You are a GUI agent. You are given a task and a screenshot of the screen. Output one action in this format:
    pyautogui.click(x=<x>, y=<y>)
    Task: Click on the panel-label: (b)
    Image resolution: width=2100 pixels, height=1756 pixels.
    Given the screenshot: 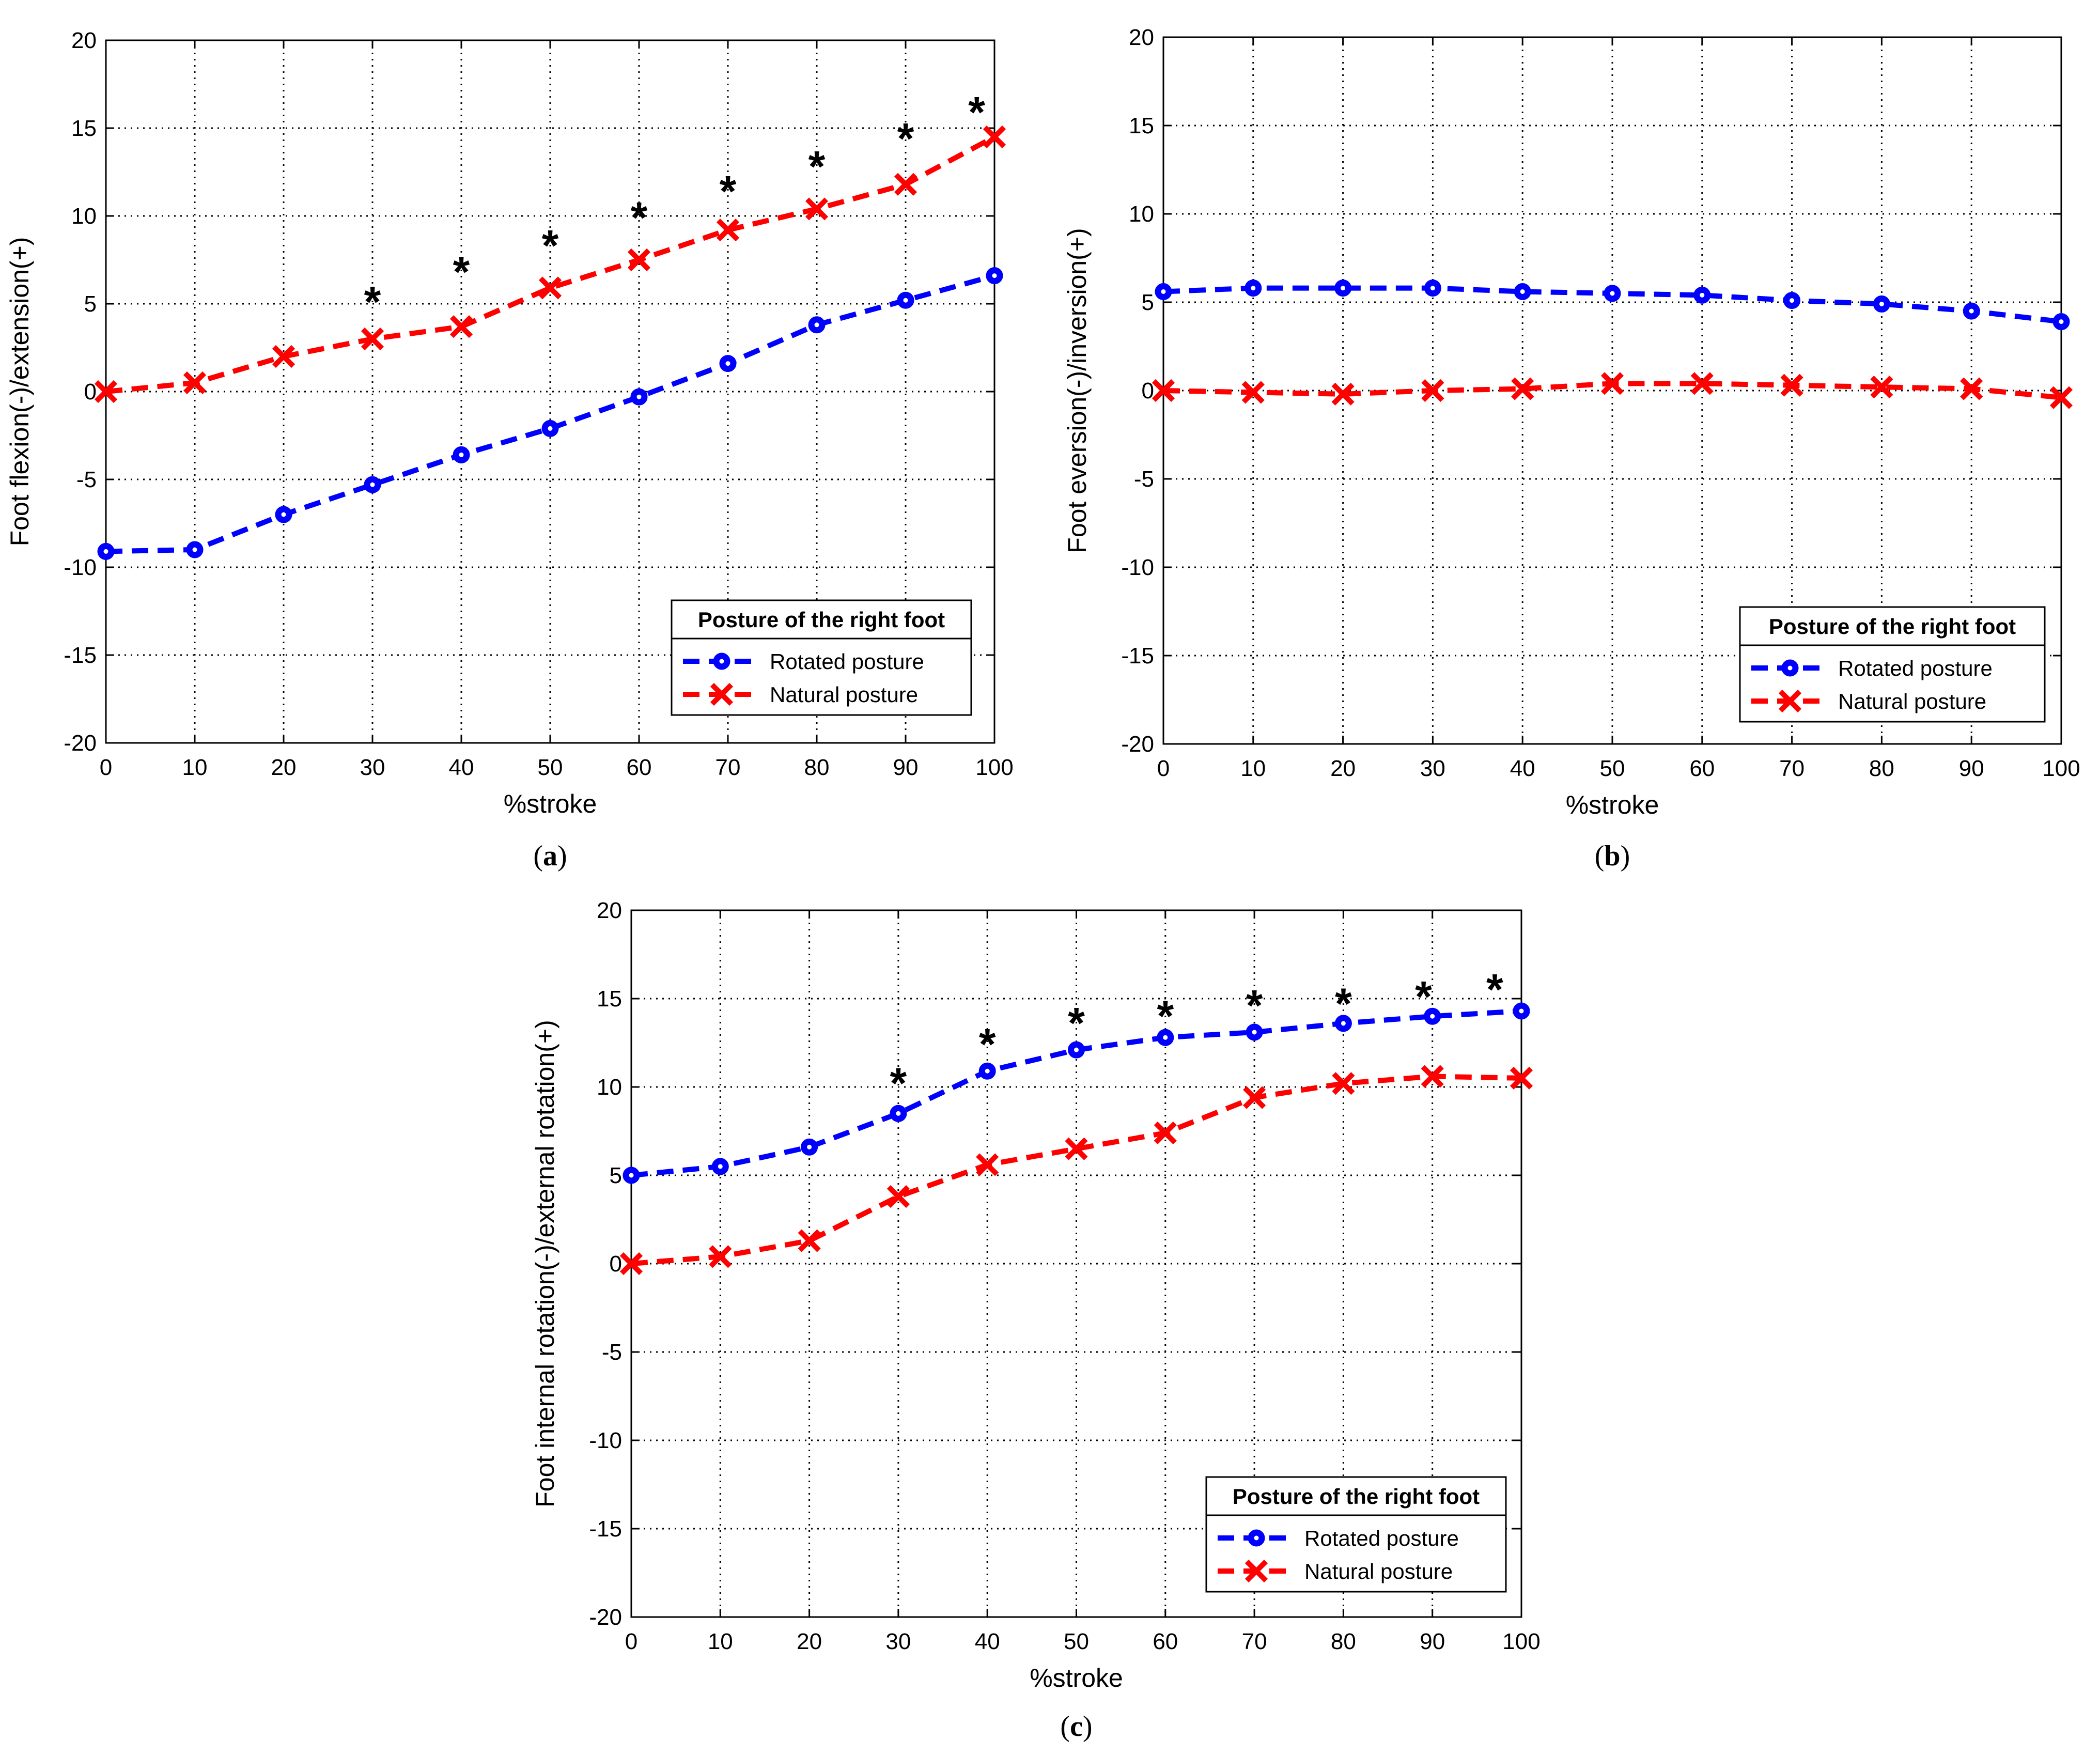 What is the action you would take?
    pyautogui.click(x=1612, y=856)
    